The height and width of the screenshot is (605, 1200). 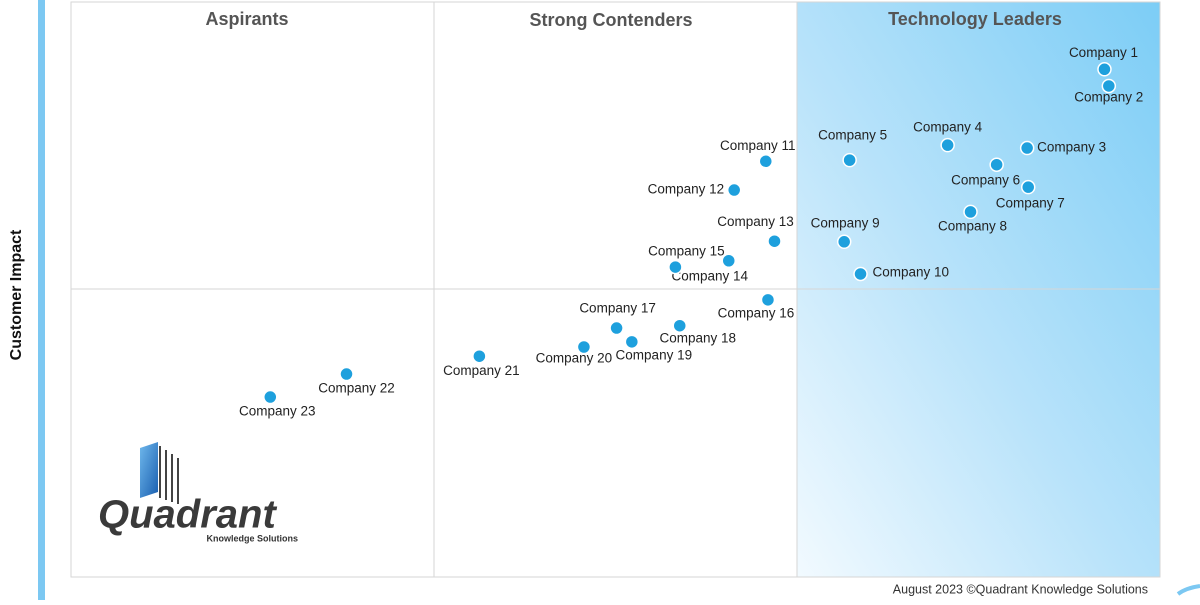 What do you see at coordinates (481, 370) in the screenshot?
I see `point-label: Company 21` at bounding box center [481, 370].